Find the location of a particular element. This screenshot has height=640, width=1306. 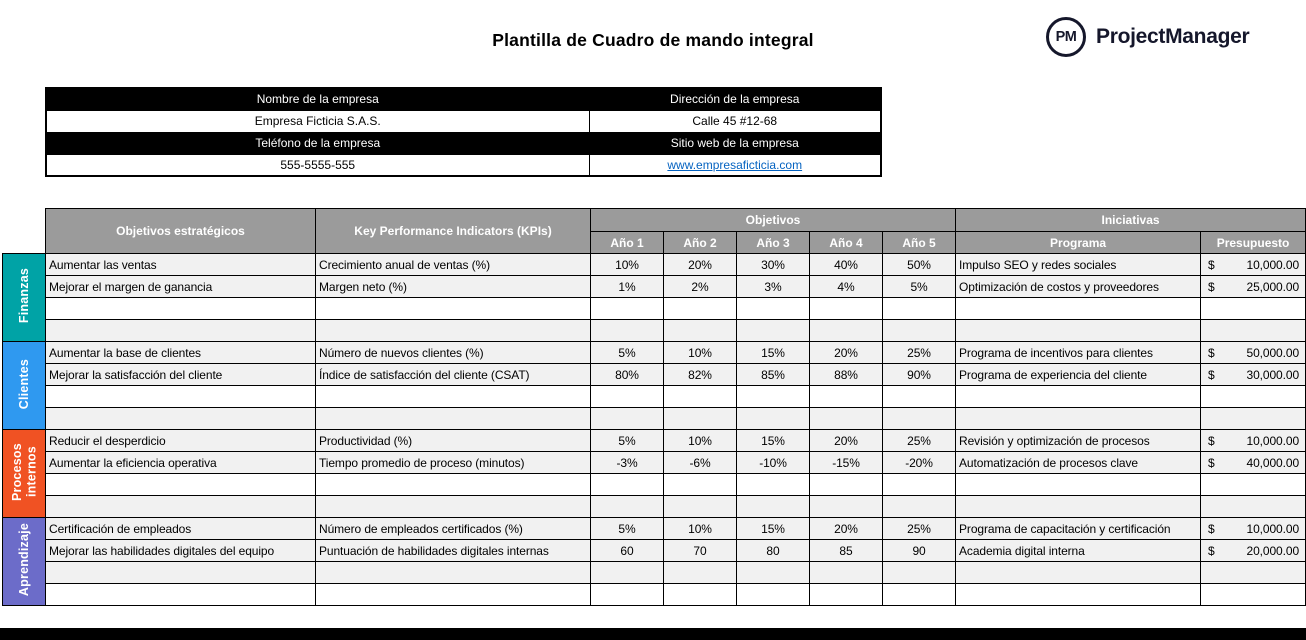

year-3-cell: 80 is located at coordinates (773, 550).